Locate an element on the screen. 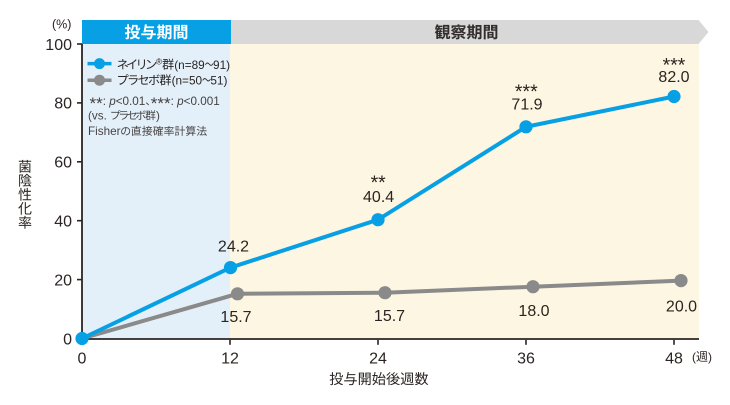  svg-text: (n=89 is located at coordinates (189, 65).